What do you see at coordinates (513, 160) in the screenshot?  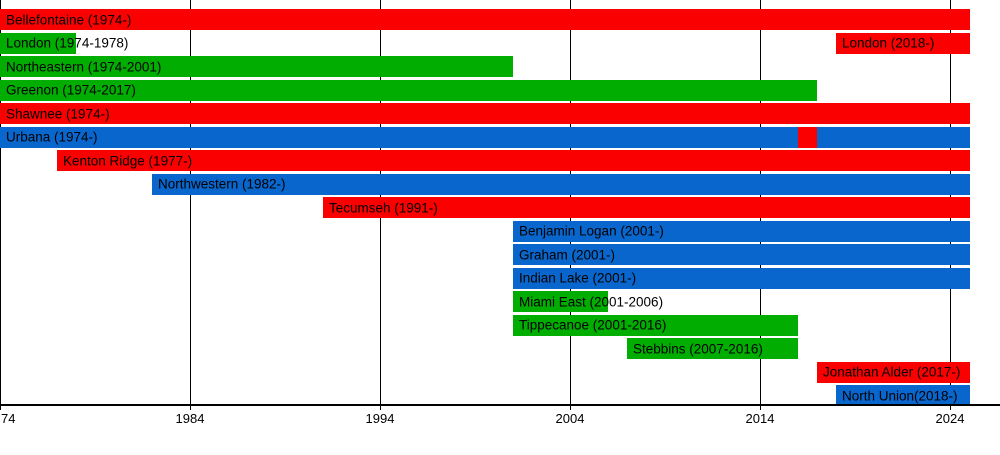 I see `timeline-bar: Kenton Ridge (1977-)` at bounding box center [513, 160].